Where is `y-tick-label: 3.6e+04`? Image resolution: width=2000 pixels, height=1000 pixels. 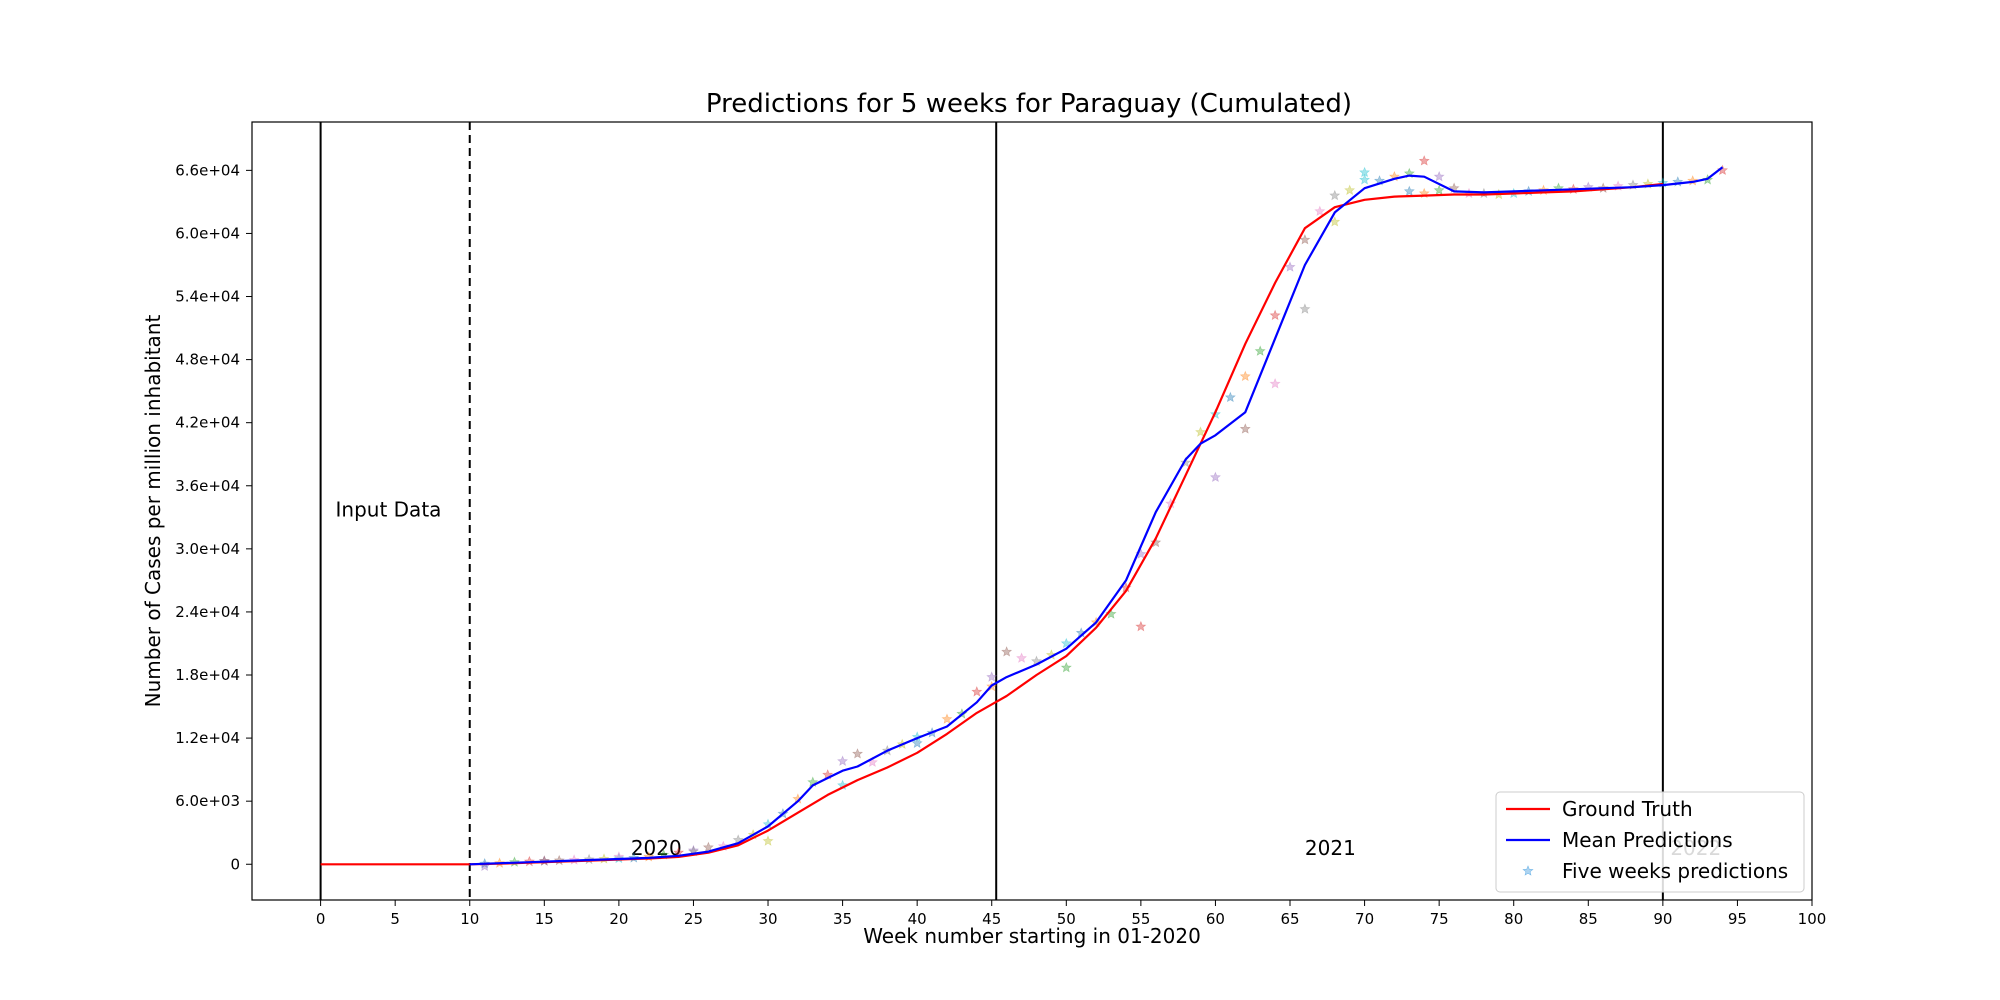
y-tick-label: 3.6e+04 is located at coordinates (207, 486).